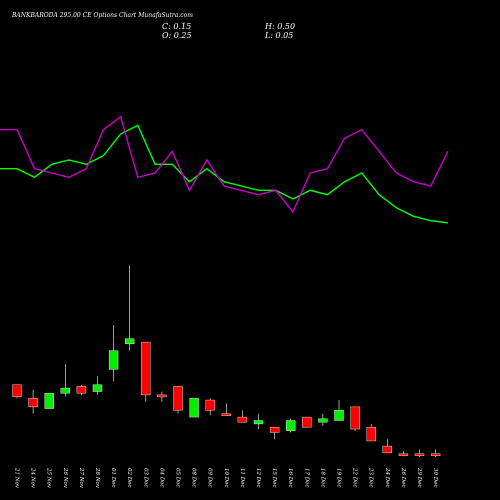 The height and width of the screenshot is (500, 500). I want to click on candle-23-dec, so click(371, 432).